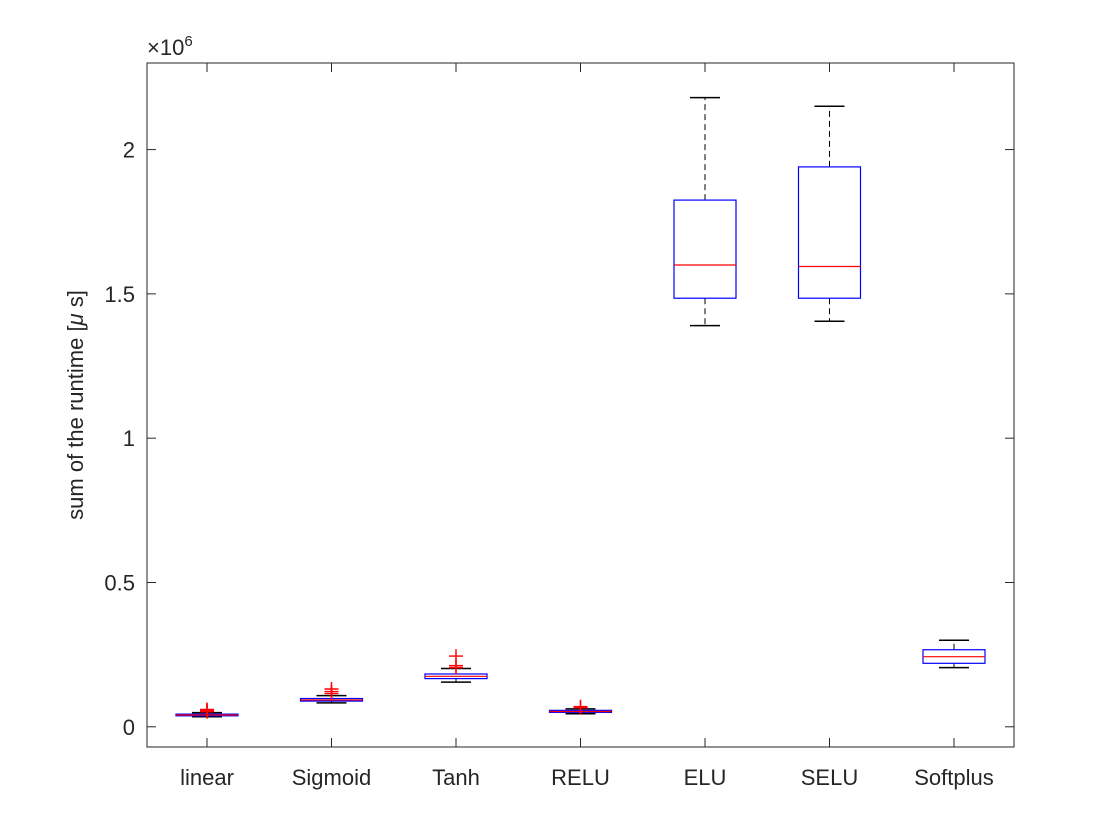  What do you see at coordinates (129, 727) in the screenshot?
I see `y-tick-label: 0` at bounding box center [129, 727].